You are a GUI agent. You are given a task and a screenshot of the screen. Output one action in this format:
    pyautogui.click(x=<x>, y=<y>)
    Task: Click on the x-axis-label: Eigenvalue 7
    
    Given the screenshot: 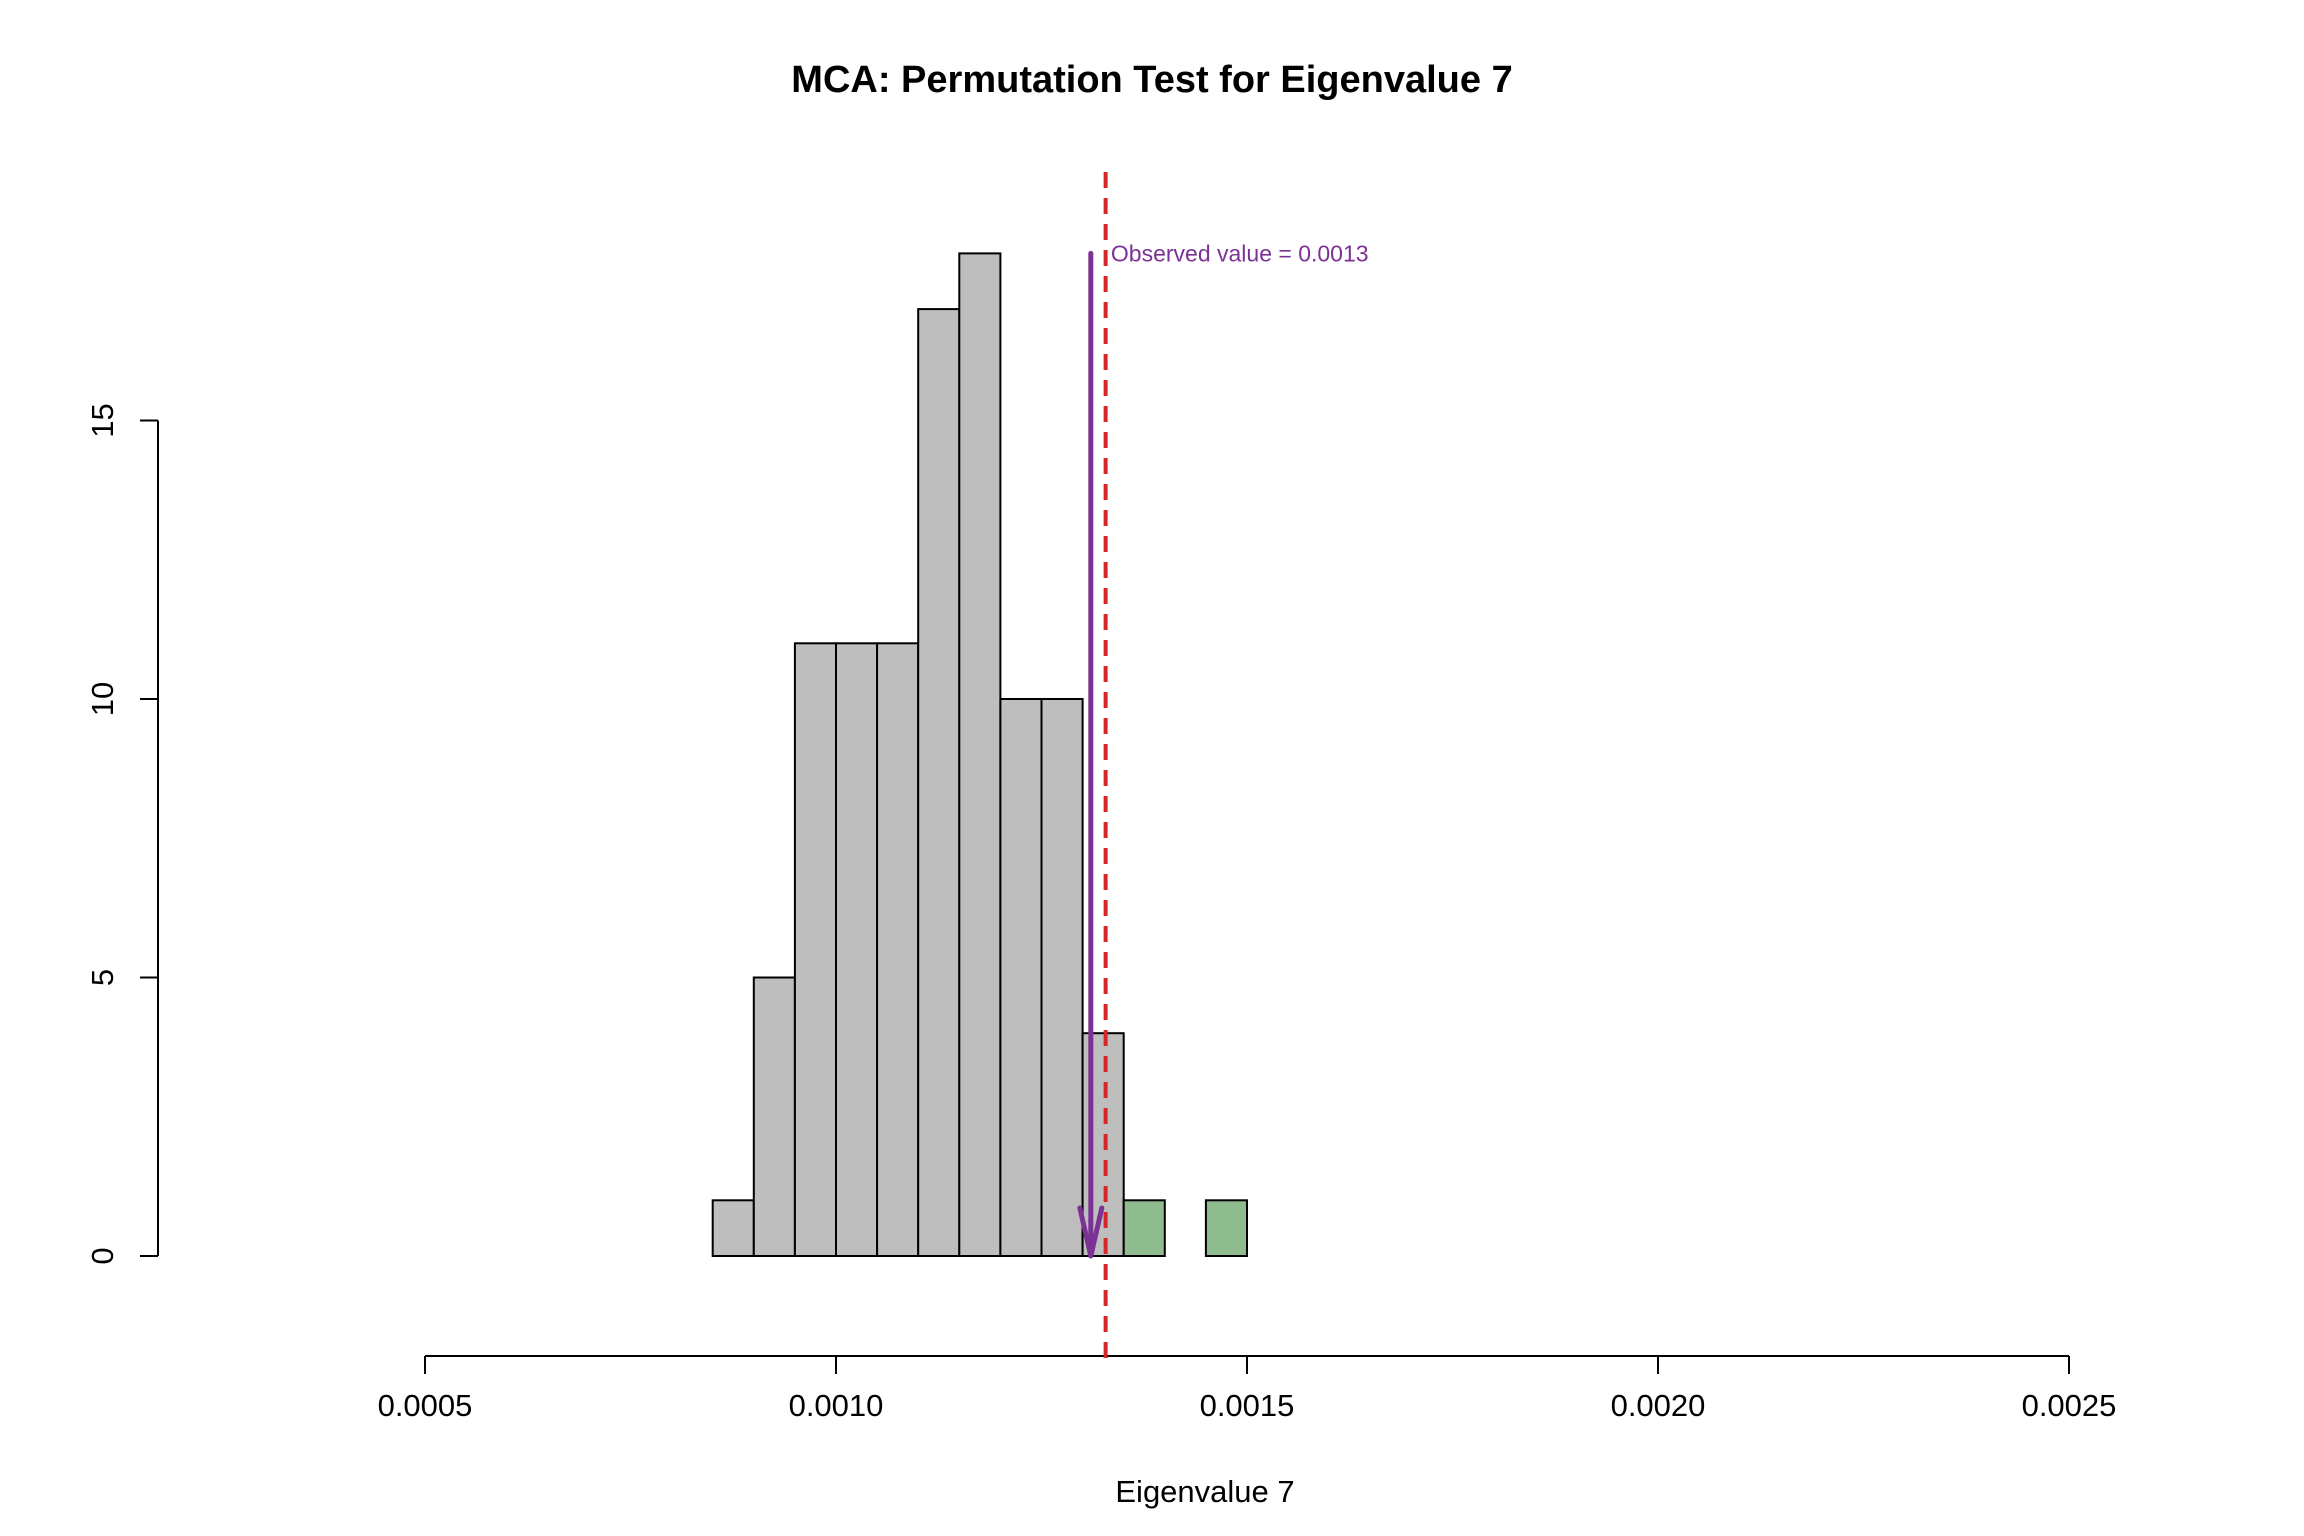 What is the action you would take?
    pyautogui.click(x=1204, y=1491)
    